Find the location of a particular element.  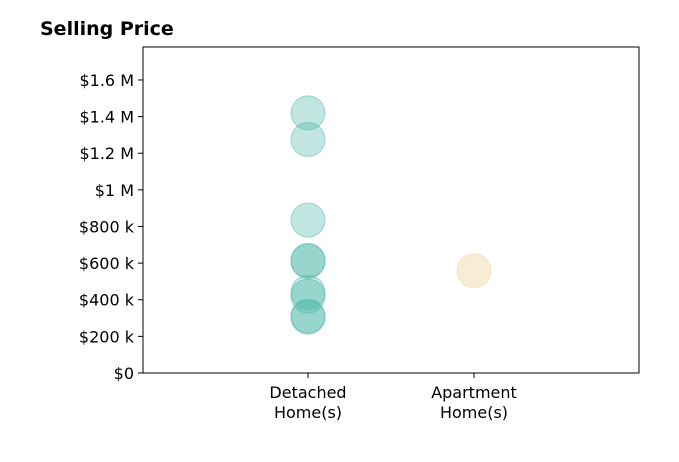

y-tick-label: $1.4 M is located at coordinates (106, 117).